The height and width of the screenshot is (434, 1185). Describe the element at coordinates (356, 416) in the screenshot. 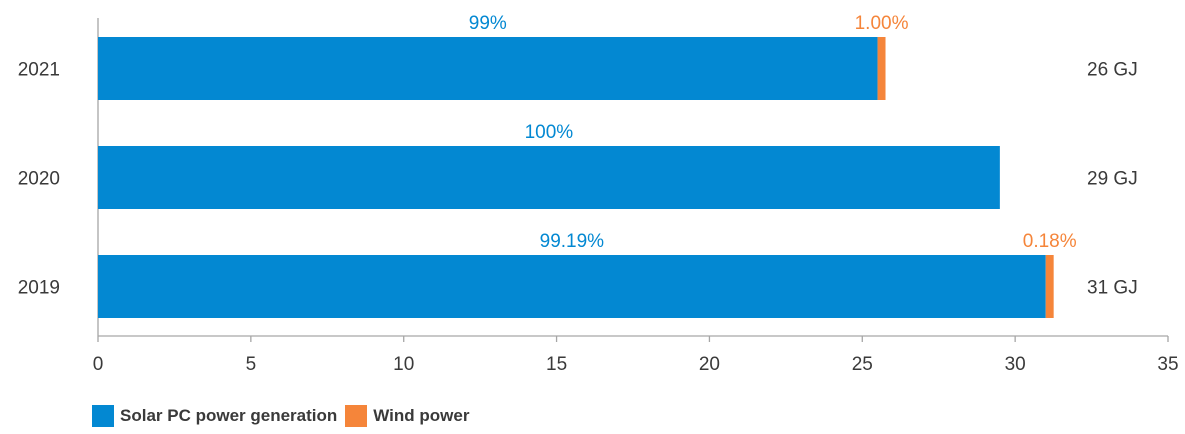

I see `legend-swatch-wind` at that location.